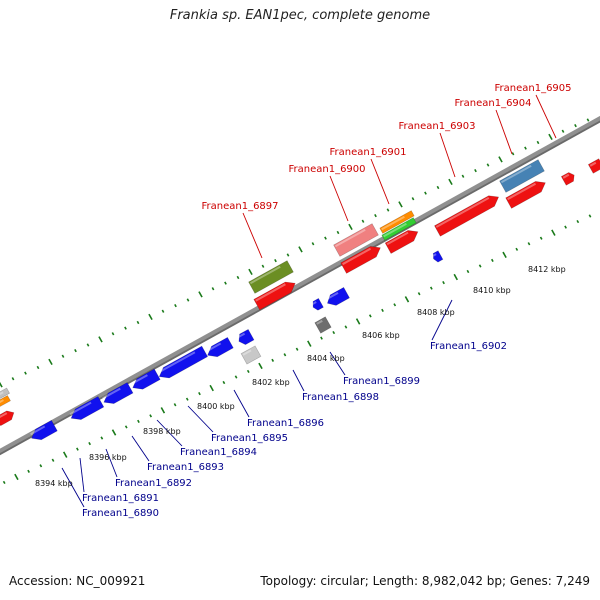 Image resolution: width=600 pixels, height=600 pixels. Describe the element at coordinates (239, 206) in the screenshot. I see `gene-label-top: Franean1_6897` at that location.